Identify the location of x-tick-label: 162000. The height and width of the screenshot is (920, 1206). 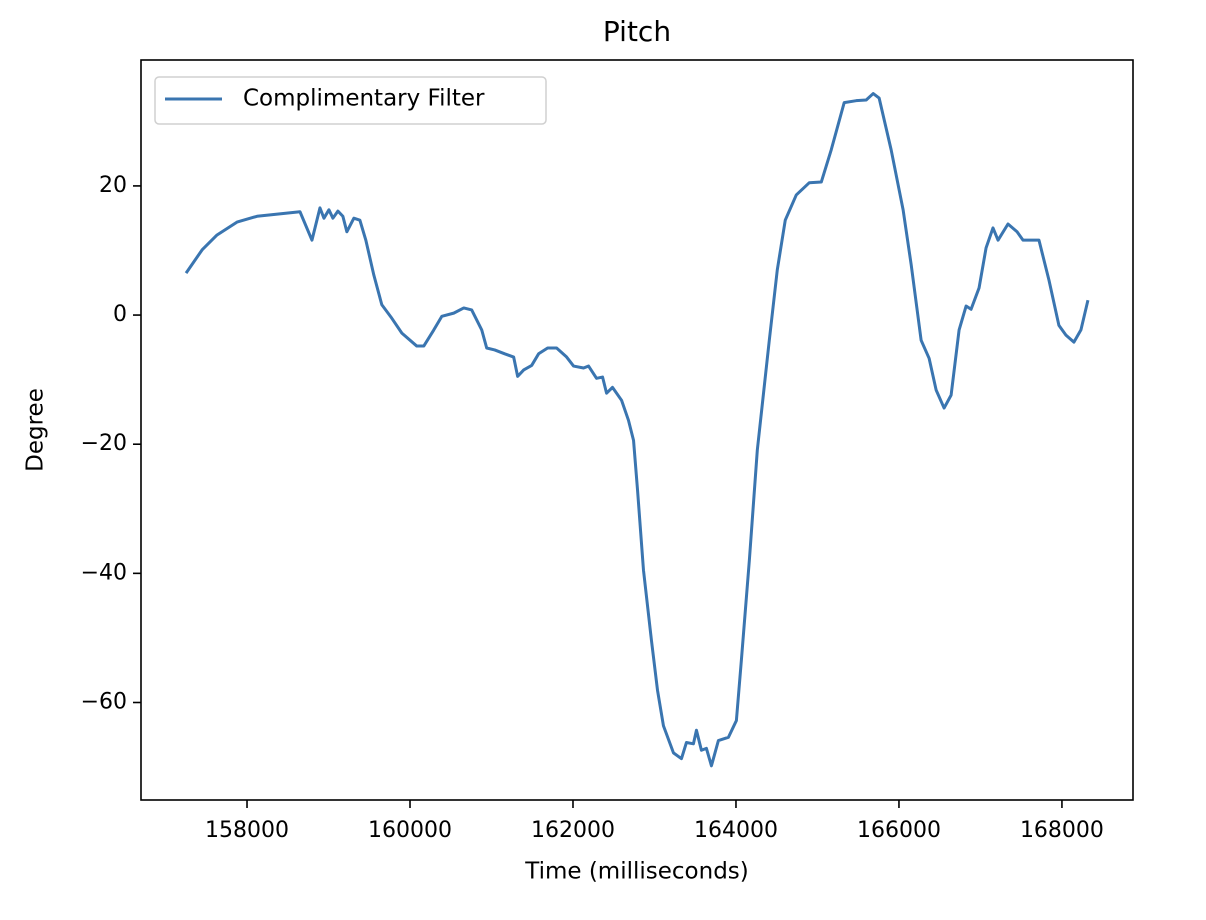
(573, 830).